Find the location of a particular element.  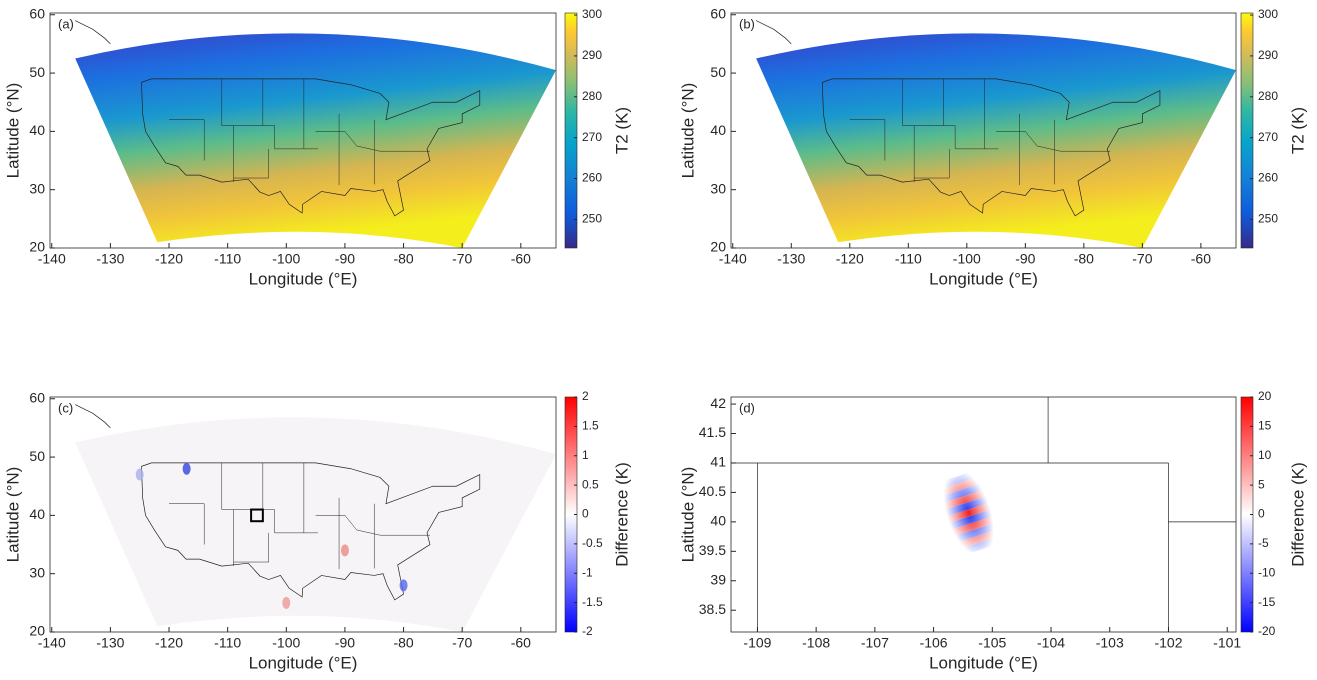

y-tick-label: 38.5 is located at coordinates (712, 609).